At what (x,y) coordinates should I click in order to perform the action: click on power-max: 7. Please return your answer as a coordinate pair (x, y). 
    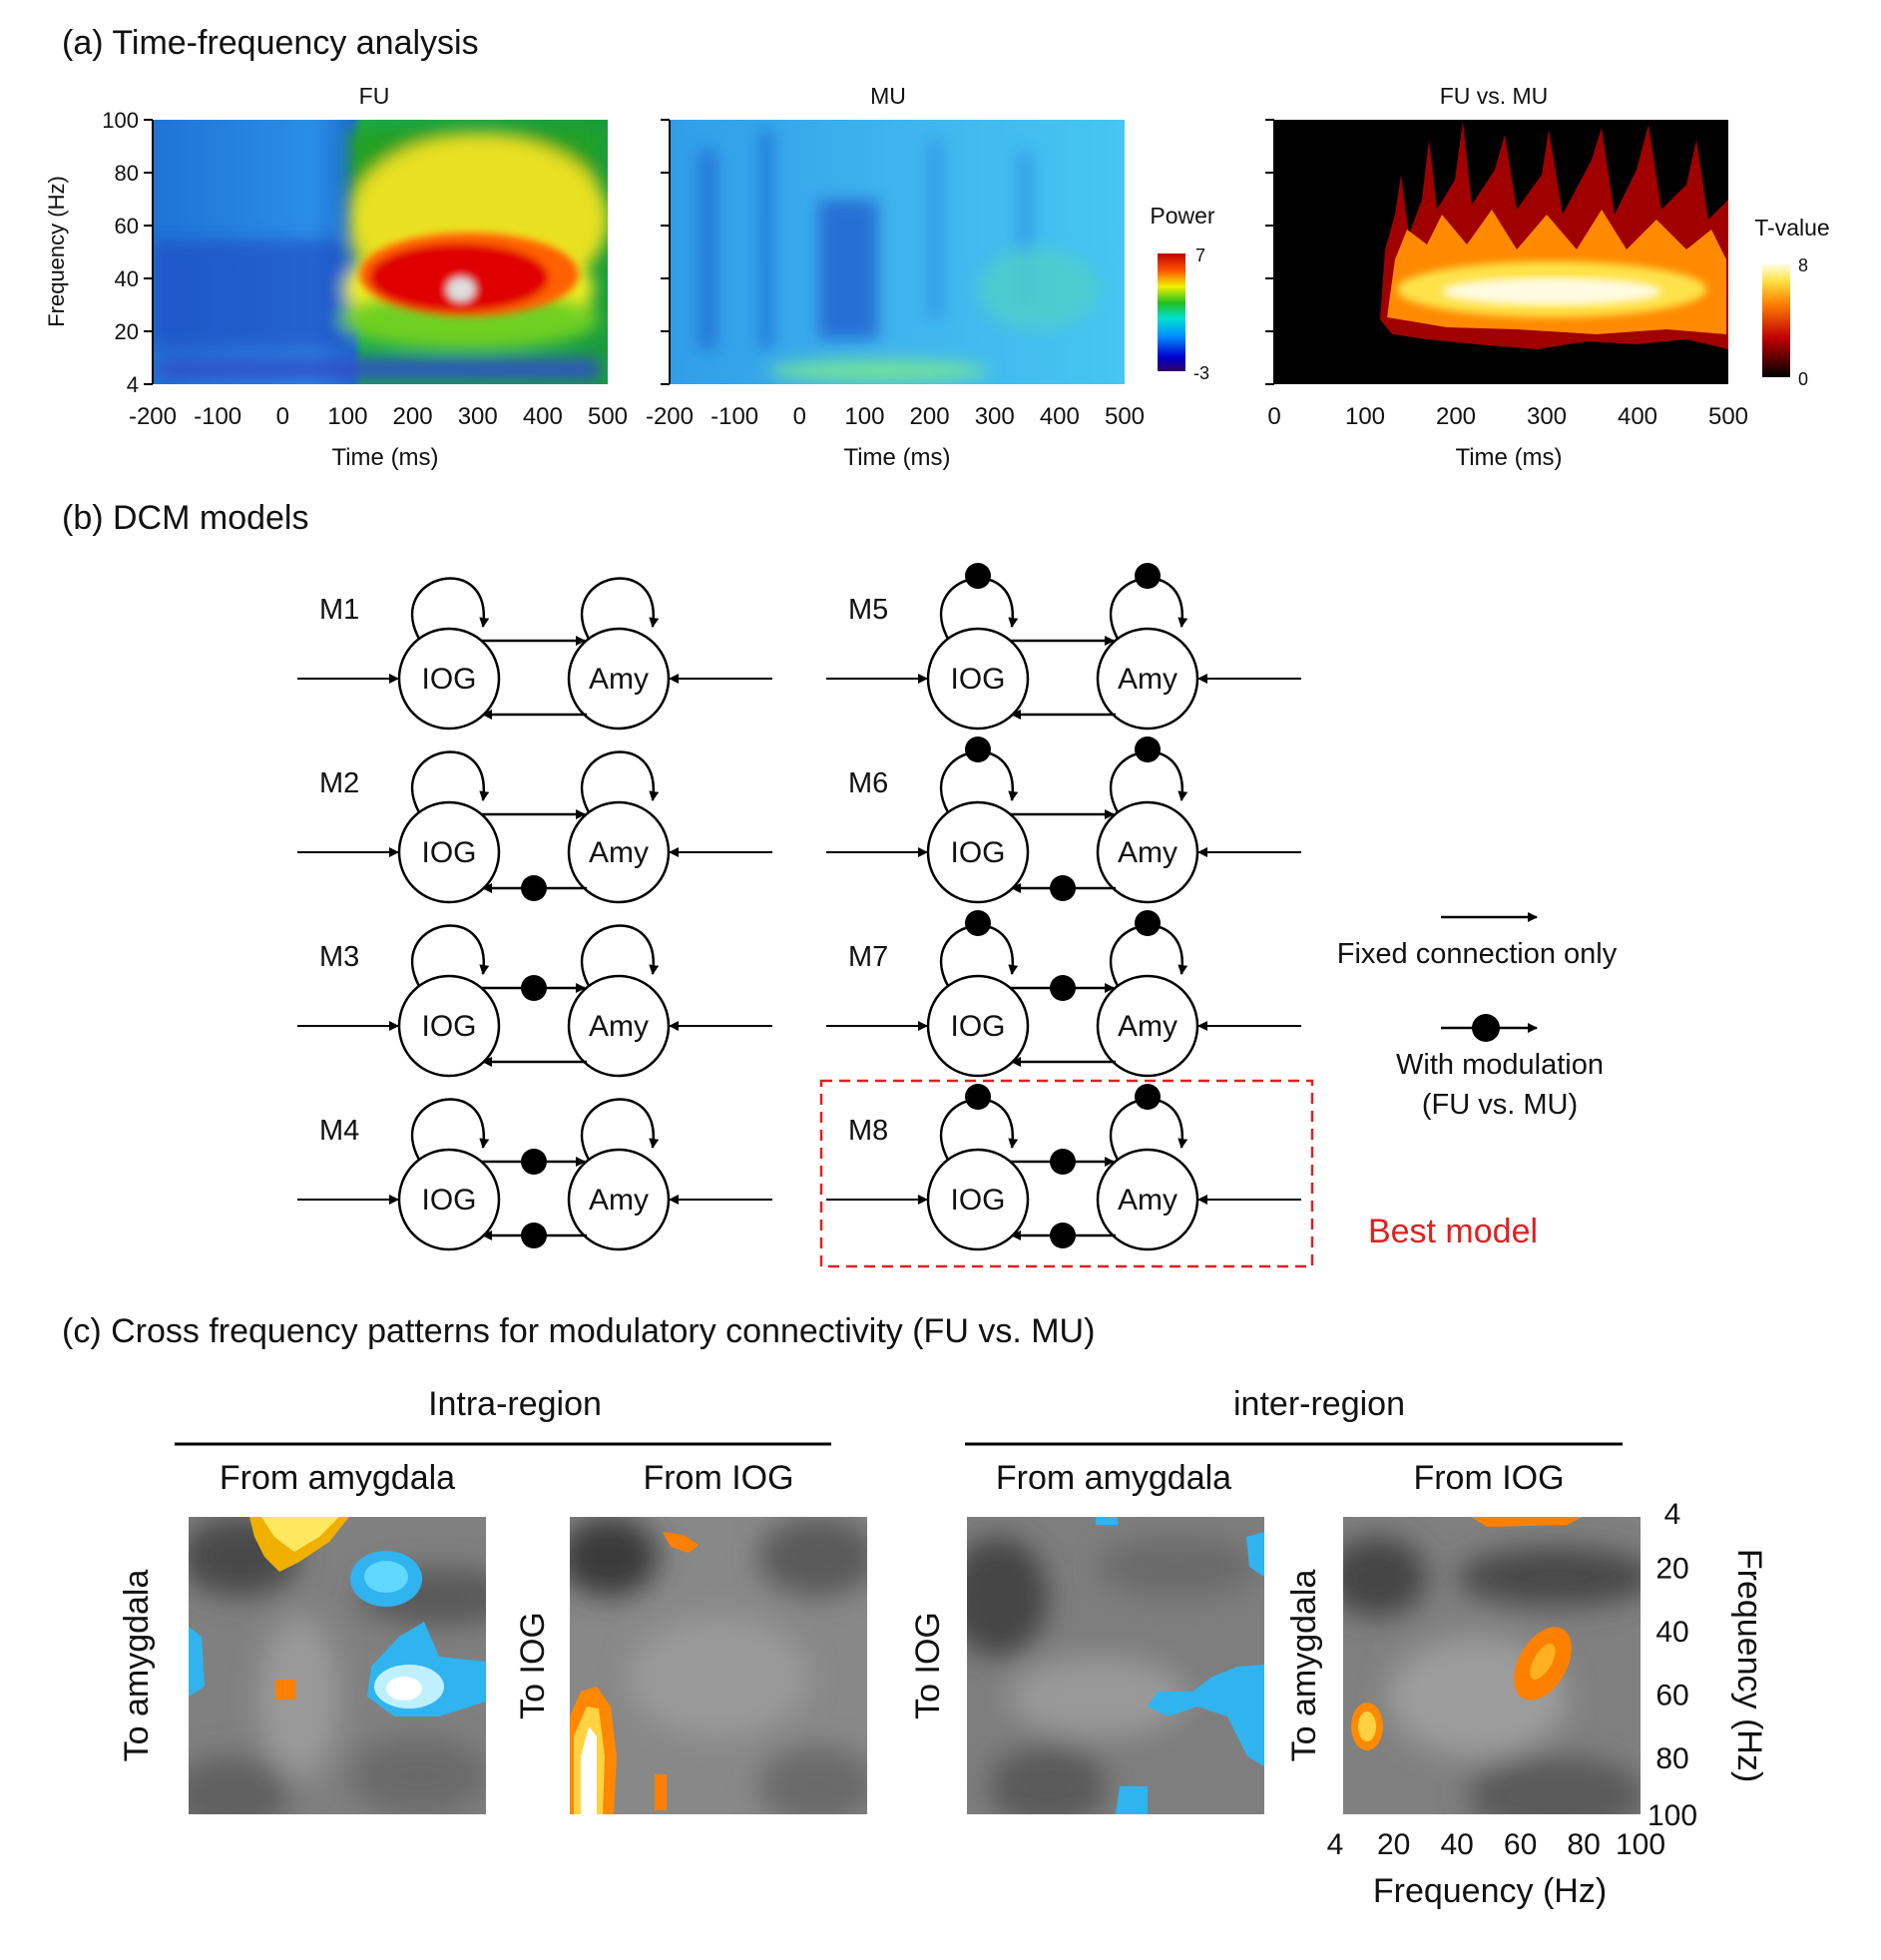
    Looking at the image, I should click on (1200, 255).